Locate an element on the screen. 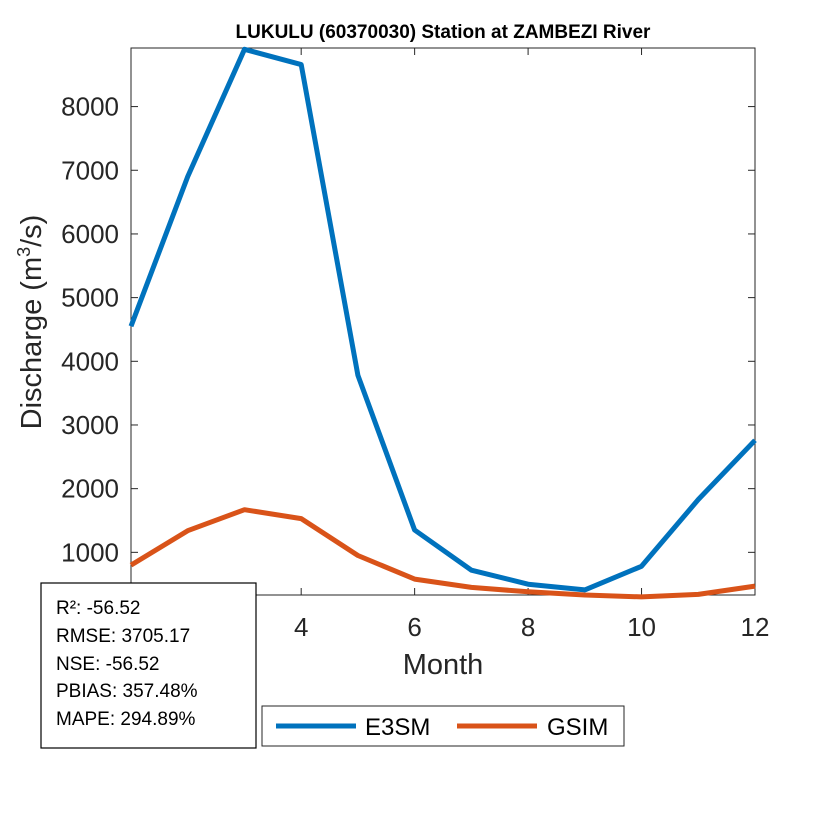 The height and width of the screenshot is (833, 833). stats-box-frame is located at coordinates (148, 665).